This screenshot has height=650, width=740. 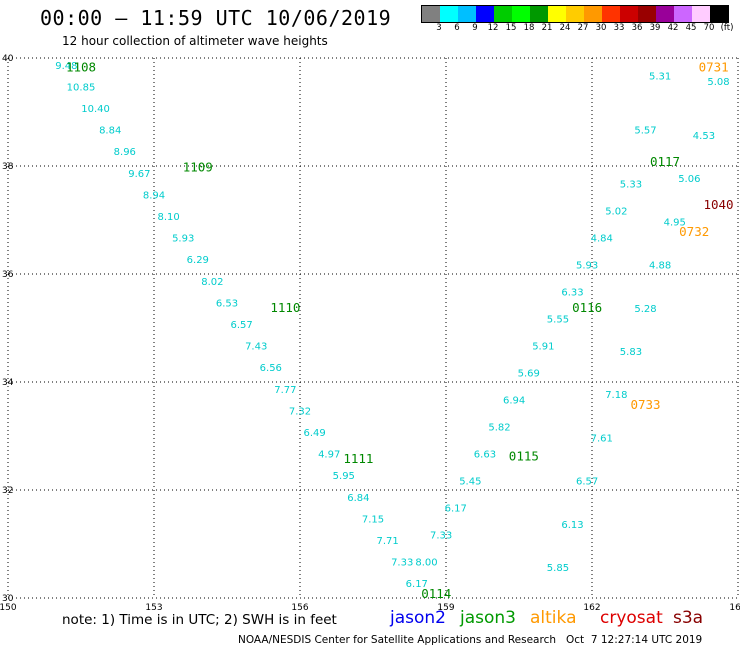 What do you see at coordinates (645, 131) in the screenshot?
I see `wave-height-point: 5.57` at bounding box center [645, 131].